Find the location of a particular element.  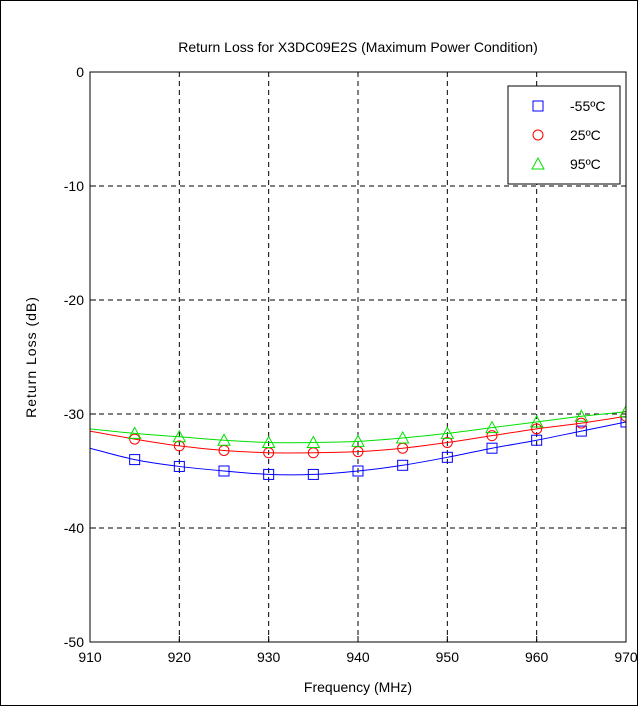

x-tick-label: 950 is located at coordinates (448, 657).